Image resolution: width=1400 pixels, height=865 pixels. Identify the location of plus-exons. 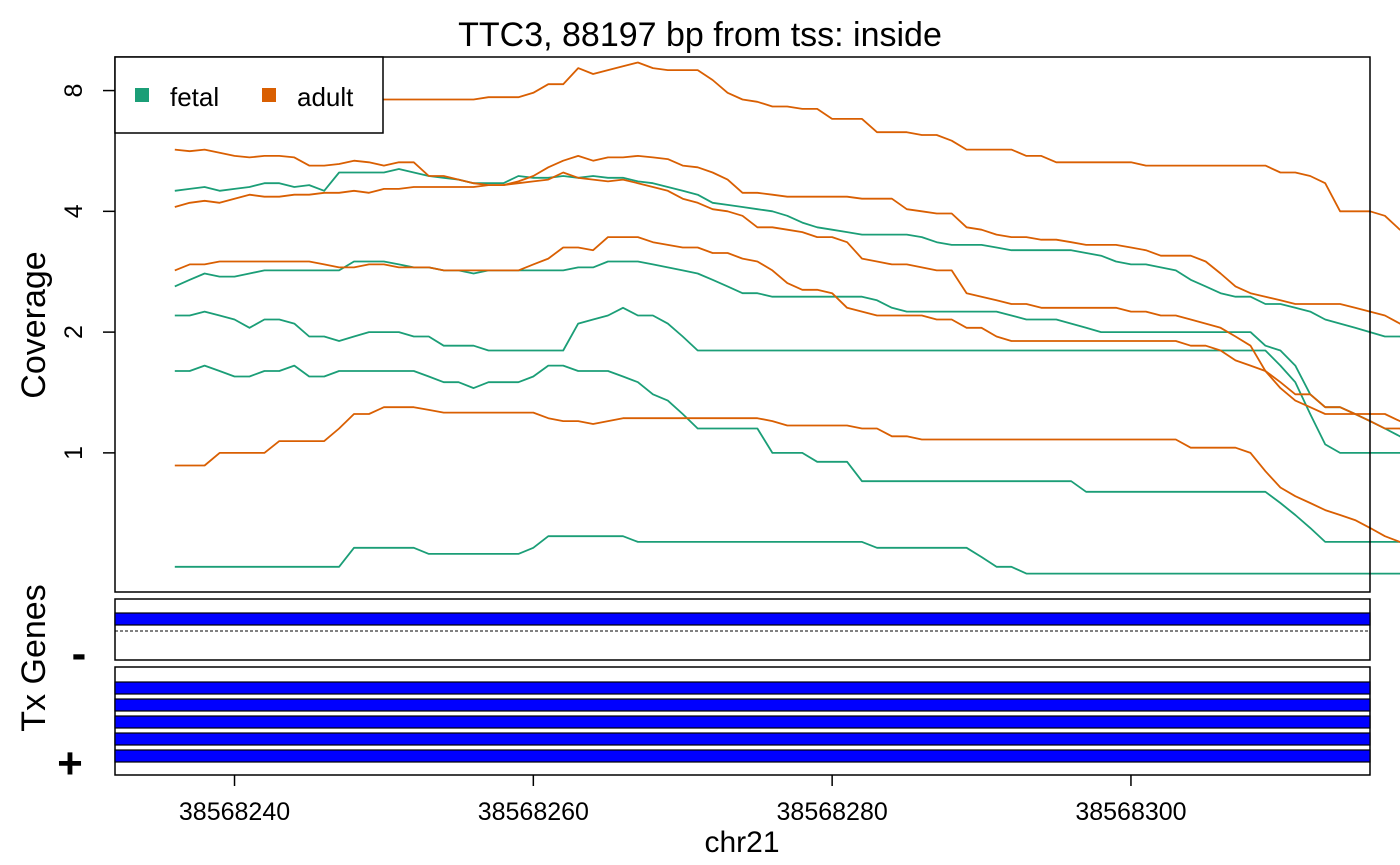
(742, 722).